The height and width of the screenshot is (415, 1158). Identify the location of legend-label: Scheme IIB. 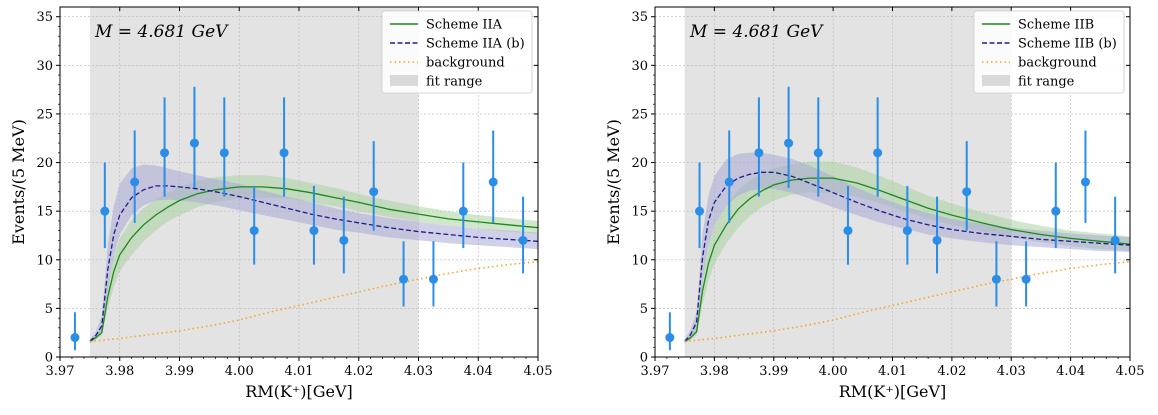
(1056, 25).